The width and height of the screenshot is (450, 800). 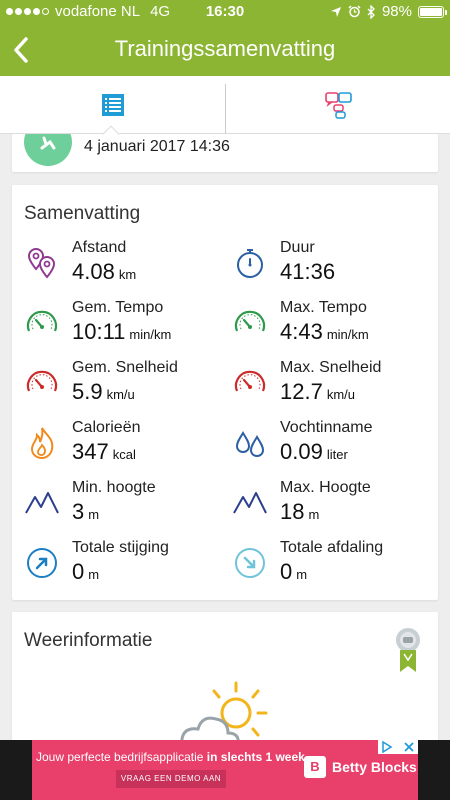 What do you see at coordinates (157, 146) in the screenshot?
I see `session-date: 4 januari 2017 14:36` at bounding box center [157, 146].